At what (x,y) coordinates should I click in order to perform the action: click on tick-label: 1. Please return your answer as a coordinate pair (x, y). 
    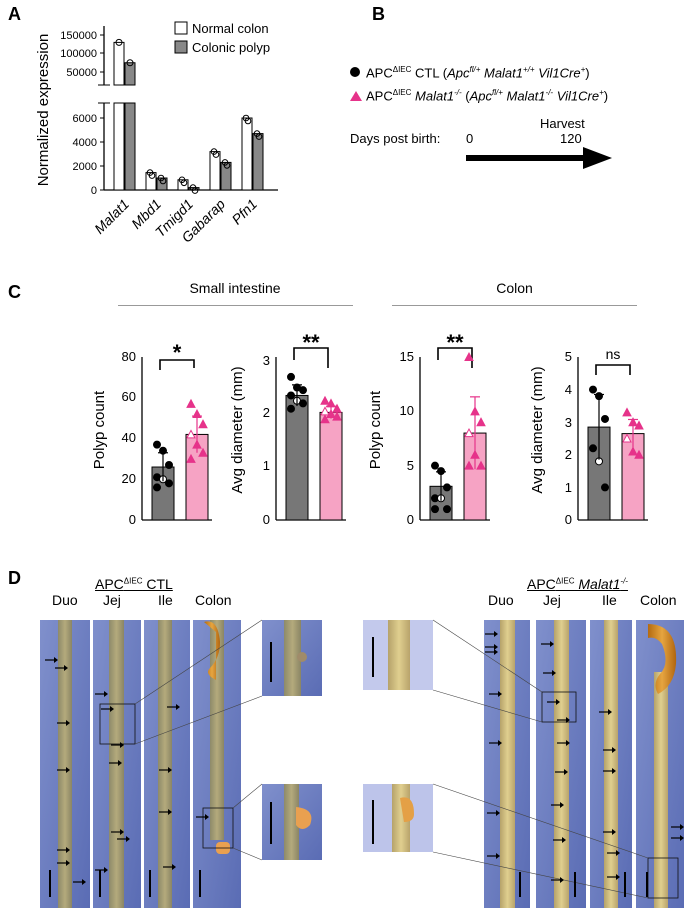
    Looking at the image, I should click on (568, 487).